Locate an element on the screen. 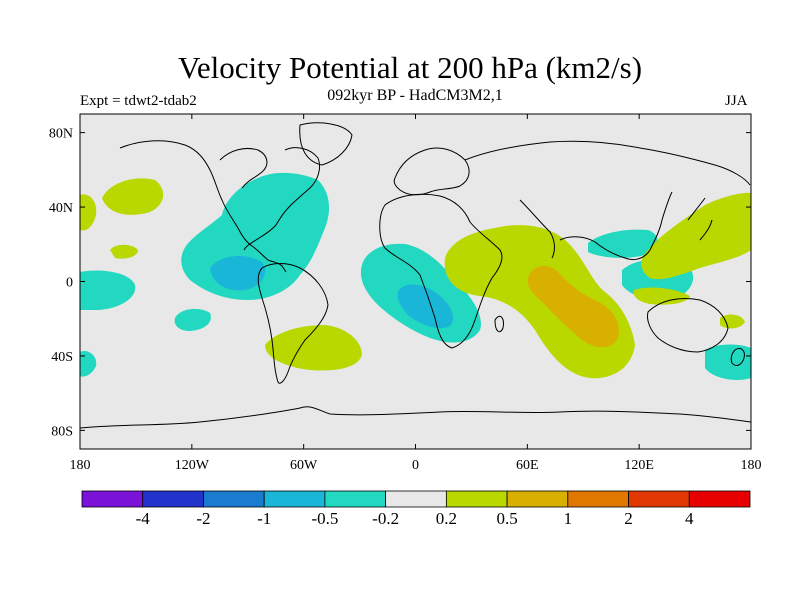 This screenshot has height=600, width=800. colorbar-label: -0.2 is located at coordinates (385, 518).